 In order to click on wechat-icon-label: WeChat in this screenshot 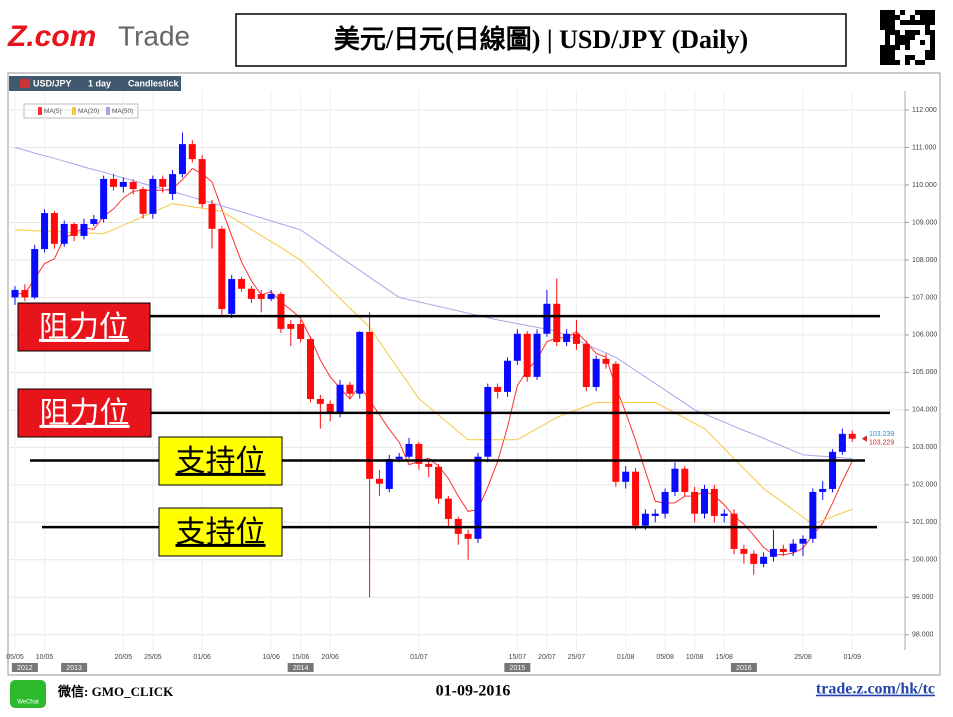, I will do `click(28, 703)`.